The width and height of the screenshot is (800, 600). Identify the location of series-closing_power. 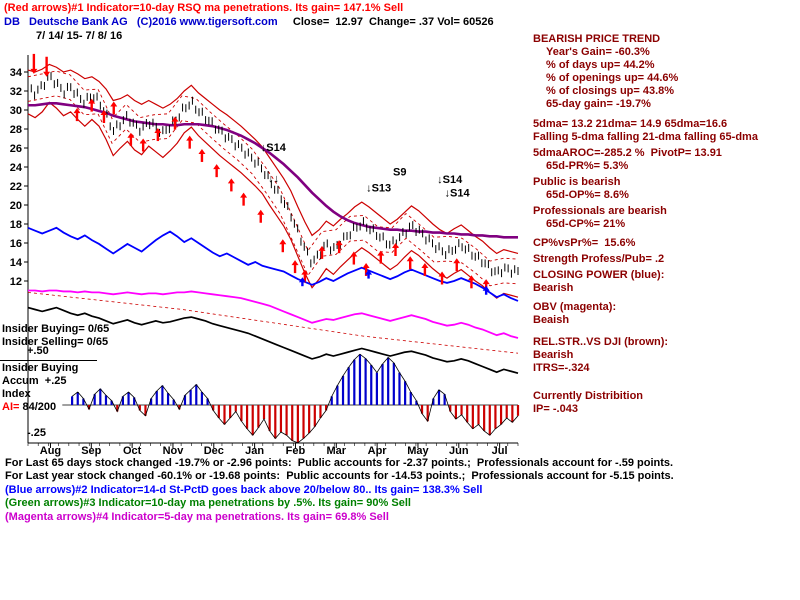
(273, 264).